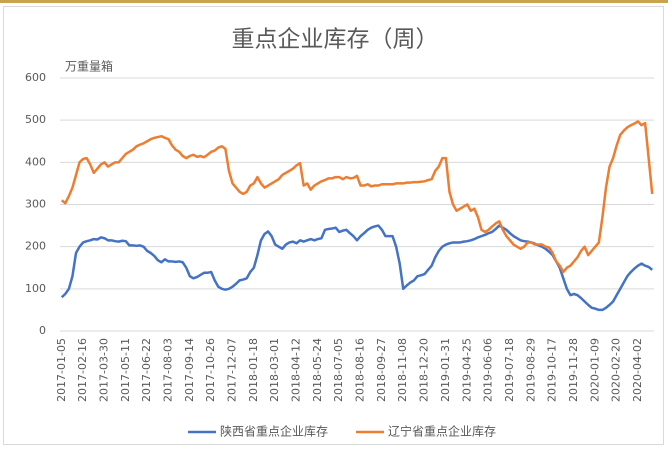  I want to click on x-tick-label: 2020-04-02, so click(637, 370).